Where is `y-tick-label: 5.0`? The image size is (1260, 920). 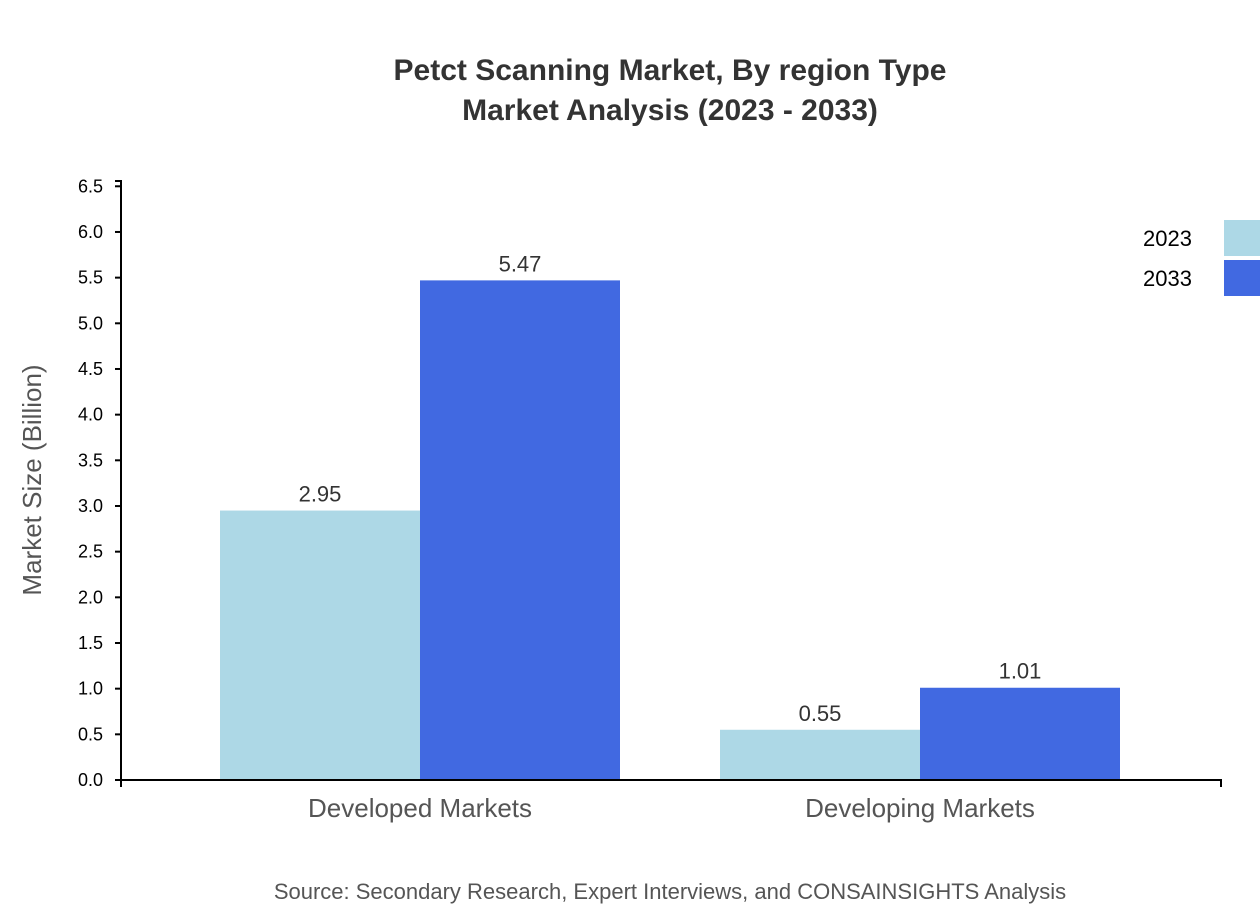 y-tick-label: 5.0 is located at coordinates (90, 323).